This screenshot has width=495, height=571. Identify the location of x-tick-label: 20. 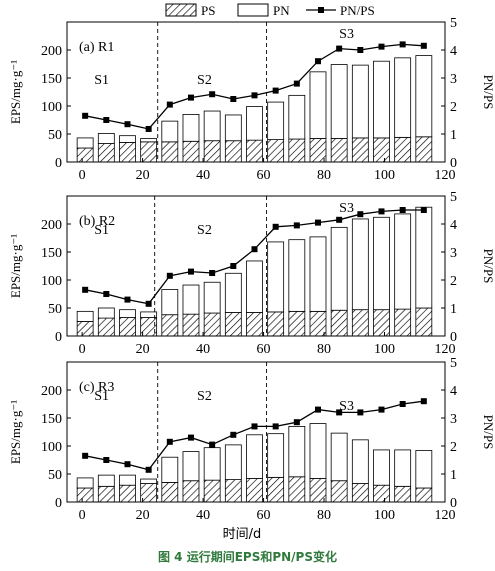
(143, 515).